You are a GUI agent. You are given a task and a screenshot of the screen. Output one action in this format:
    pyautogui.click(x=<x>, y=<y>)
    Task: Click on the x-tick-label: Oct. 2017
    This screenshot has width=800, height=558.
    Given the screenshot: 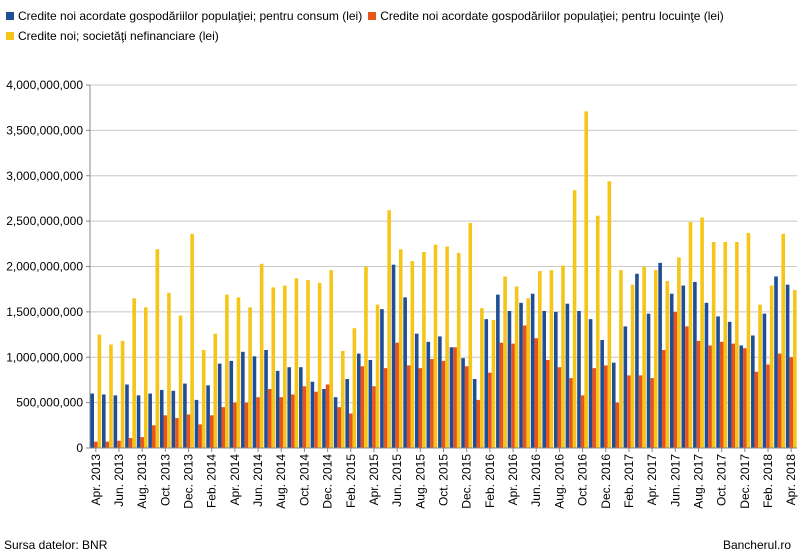 What is the action you would take?
    pyautogui.click(x=722, y=480)
    